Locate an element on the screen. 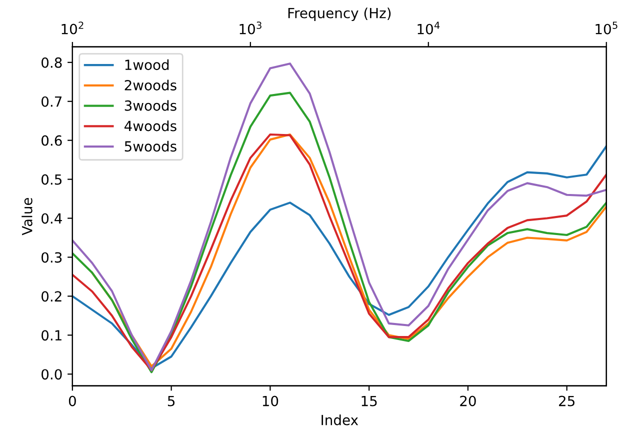 The height and width of the screenshot is (446, 641). legend-label: 2woods is located at coordinates (150, 85).